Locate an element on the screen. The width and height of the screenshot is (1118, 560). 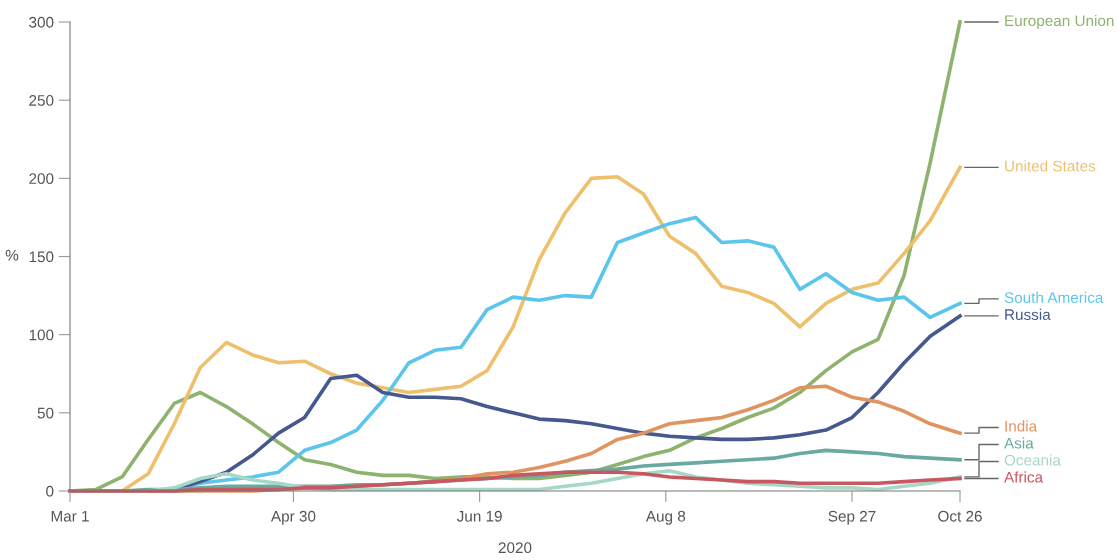
y-tick-label: 300 is located at coordinates (41, 22).